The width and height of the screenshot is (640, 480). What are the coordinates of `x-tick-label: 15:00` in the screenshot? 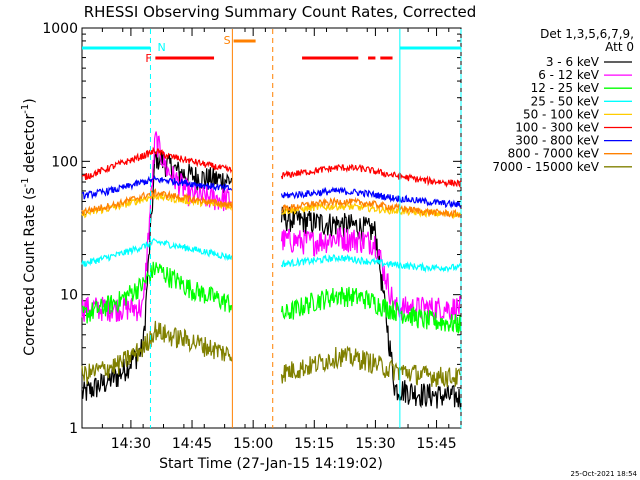 It's located at (253, 444).